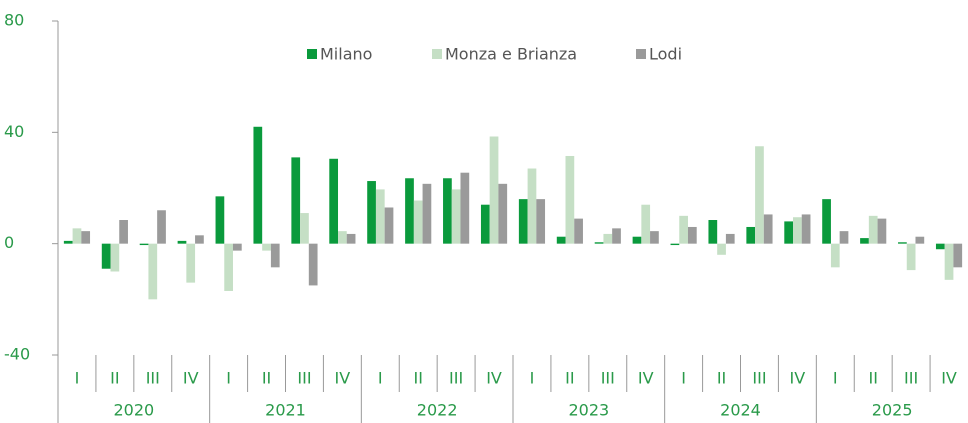 This screenshot has height=423, width=968. What do you see at coordinates (892, 410) in the screenshot?
I see `year-label: 2025` at bounding box center [892, 410].